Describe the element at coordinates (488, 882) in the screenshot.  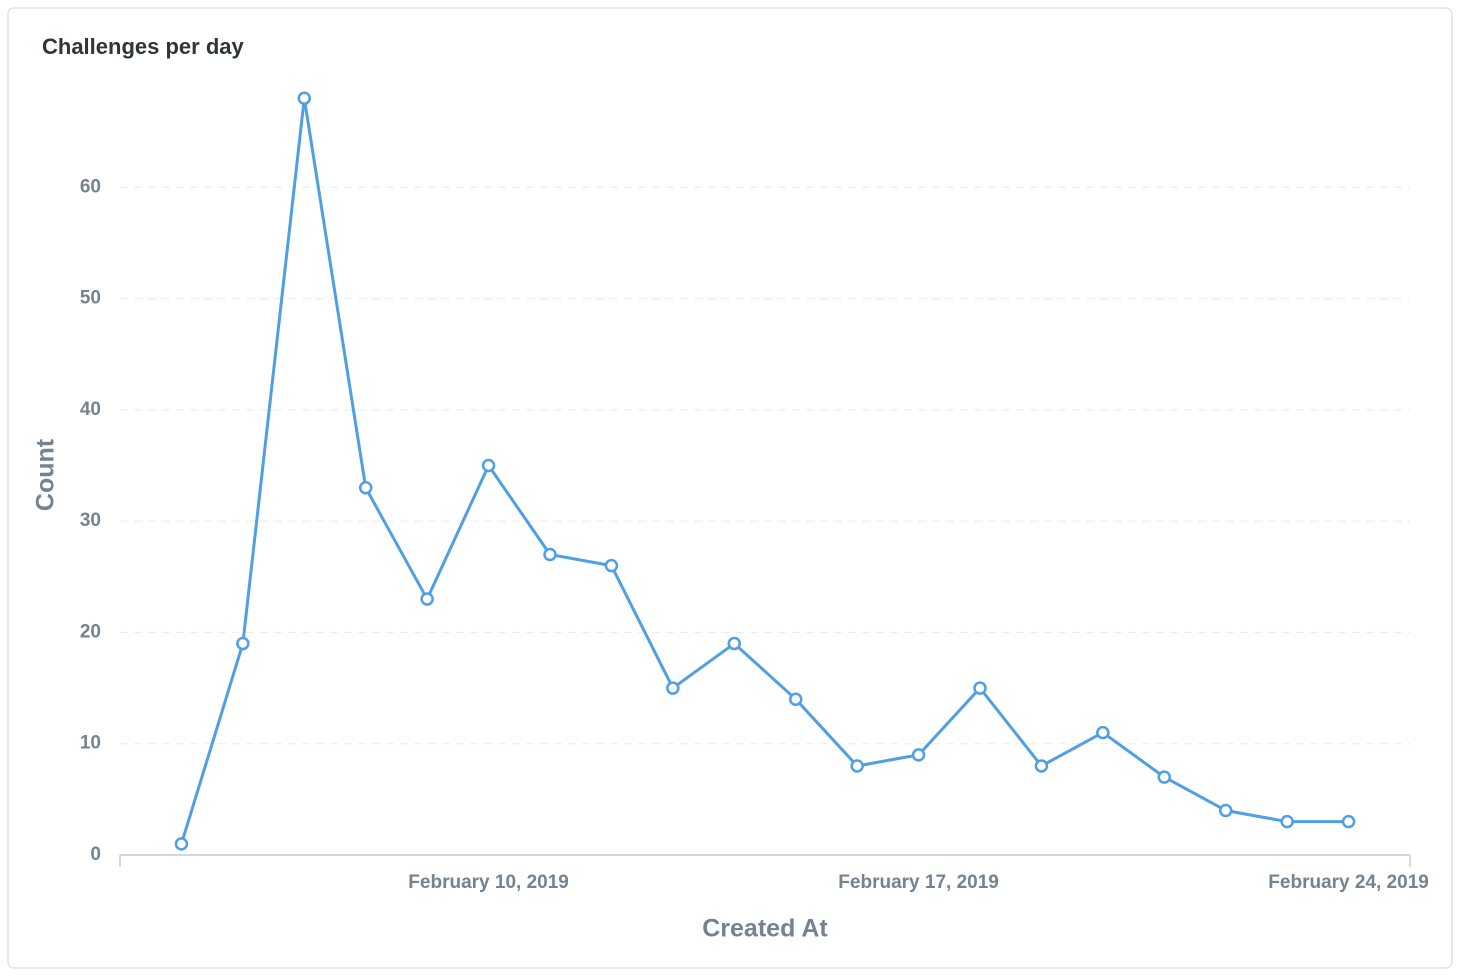
I see `x-tick-label: February 10, 2019` at that location.